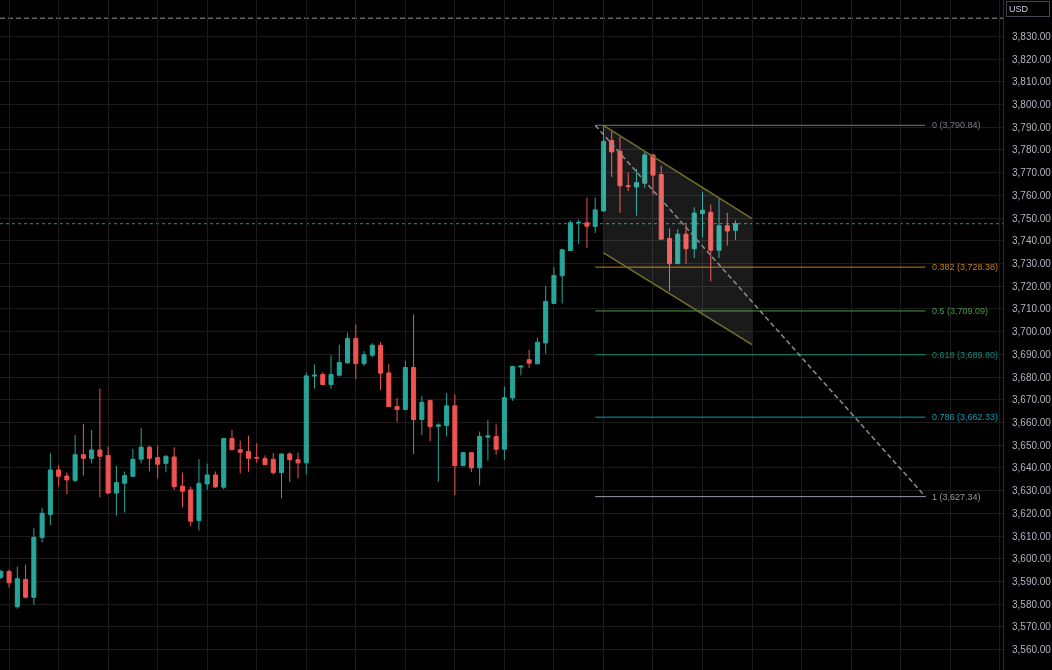  Describe the element at coordinates (1032, 104) in the screenshot. I see `y-tick-label: 3,800.00` at that location.